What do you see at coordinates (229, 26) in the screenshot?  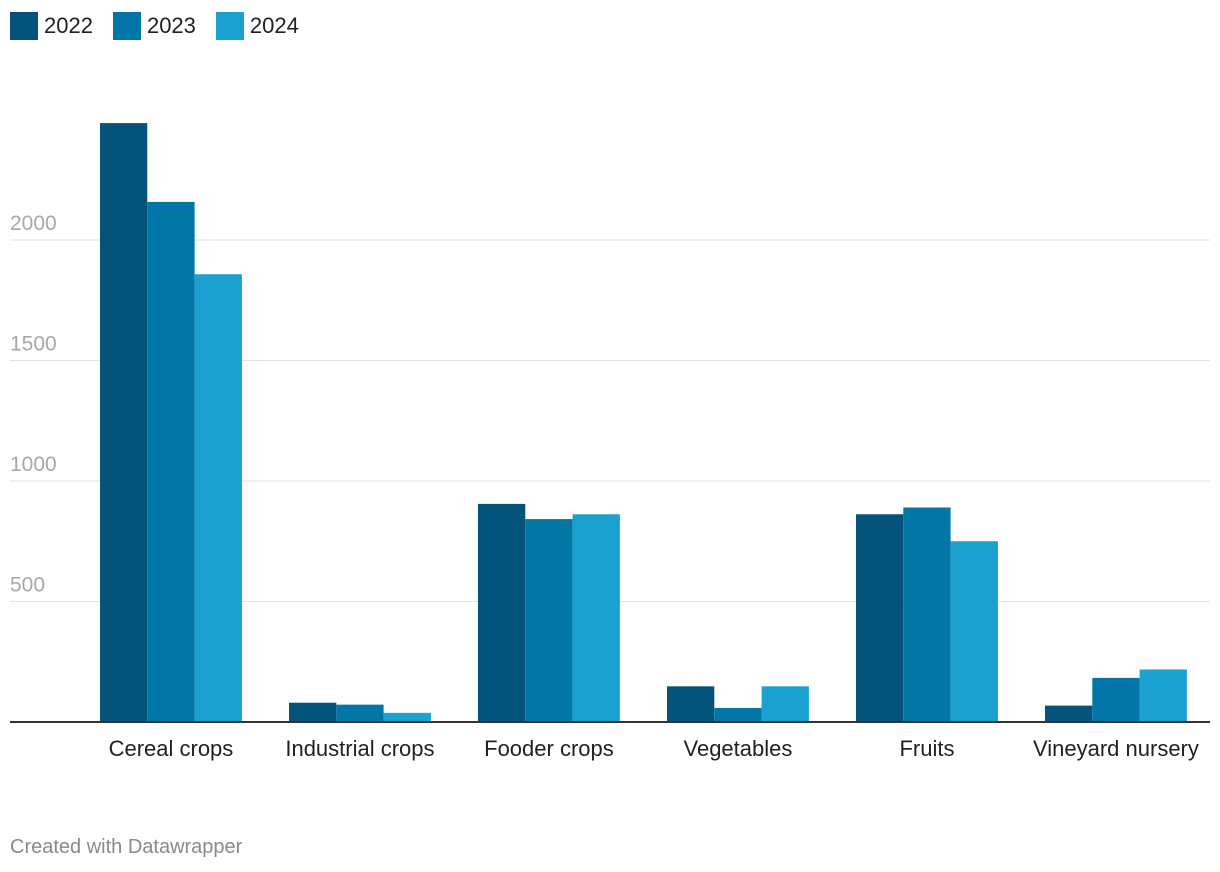 I see `legend-swatch-2024` at bounding box center [229, 26].